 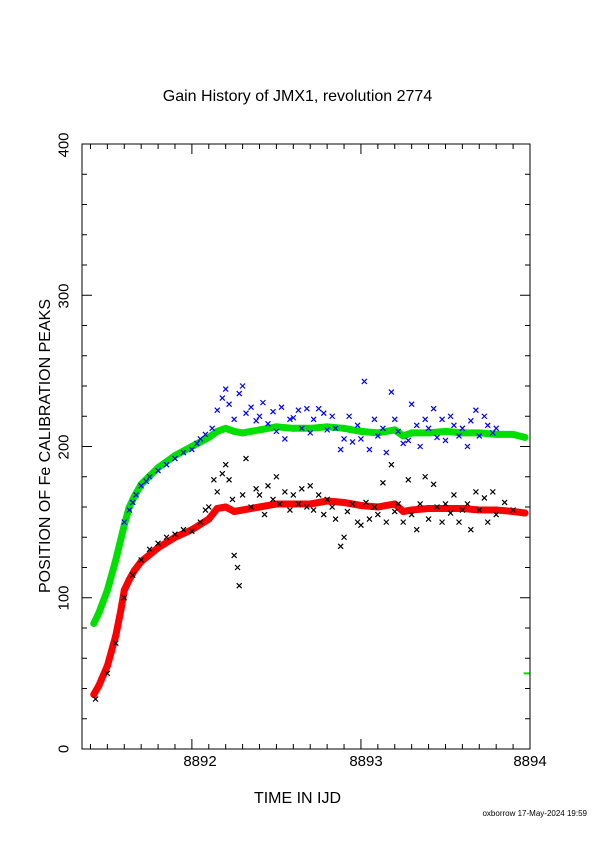 What do you see at coordinates (200, 761) in the screenshot?
I see `x-tick-label: 8892` at bounding box center [200, 761].